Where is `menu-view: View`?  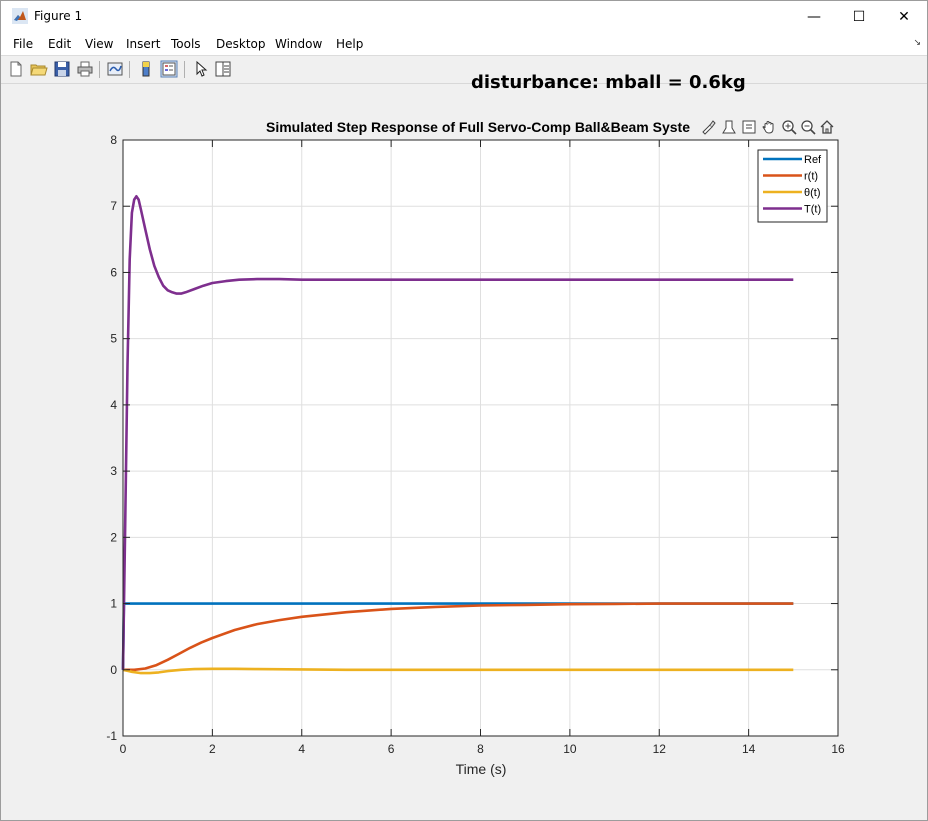
menu-view: View is located at coordinates (99, 44).